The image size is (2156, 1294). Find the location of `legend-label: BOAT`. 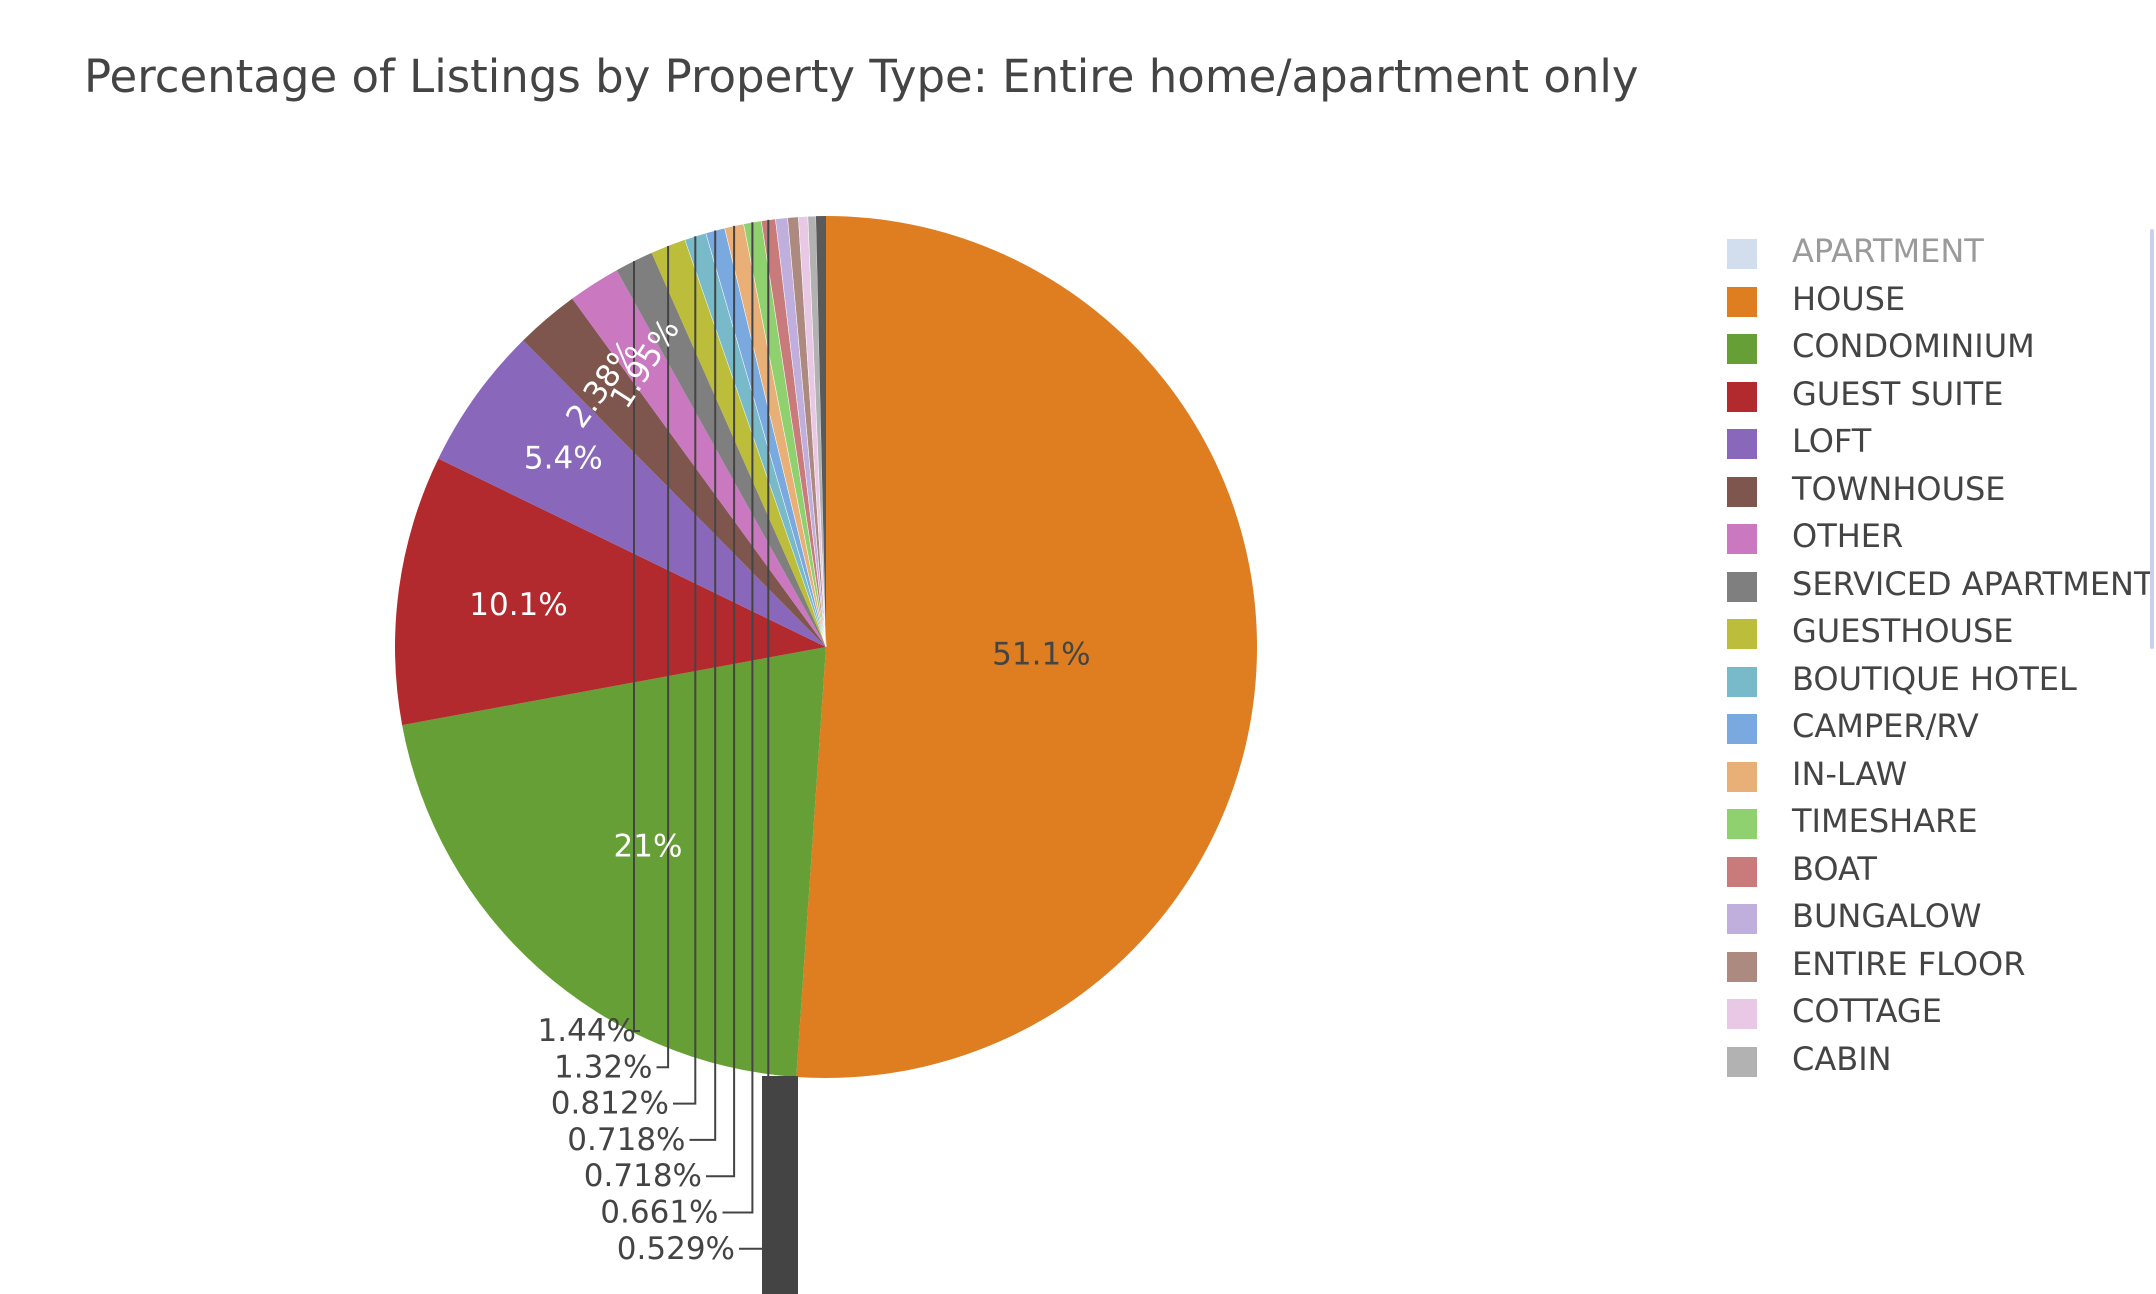

legend-label: BOAT is located at coordinates (1834, 868).